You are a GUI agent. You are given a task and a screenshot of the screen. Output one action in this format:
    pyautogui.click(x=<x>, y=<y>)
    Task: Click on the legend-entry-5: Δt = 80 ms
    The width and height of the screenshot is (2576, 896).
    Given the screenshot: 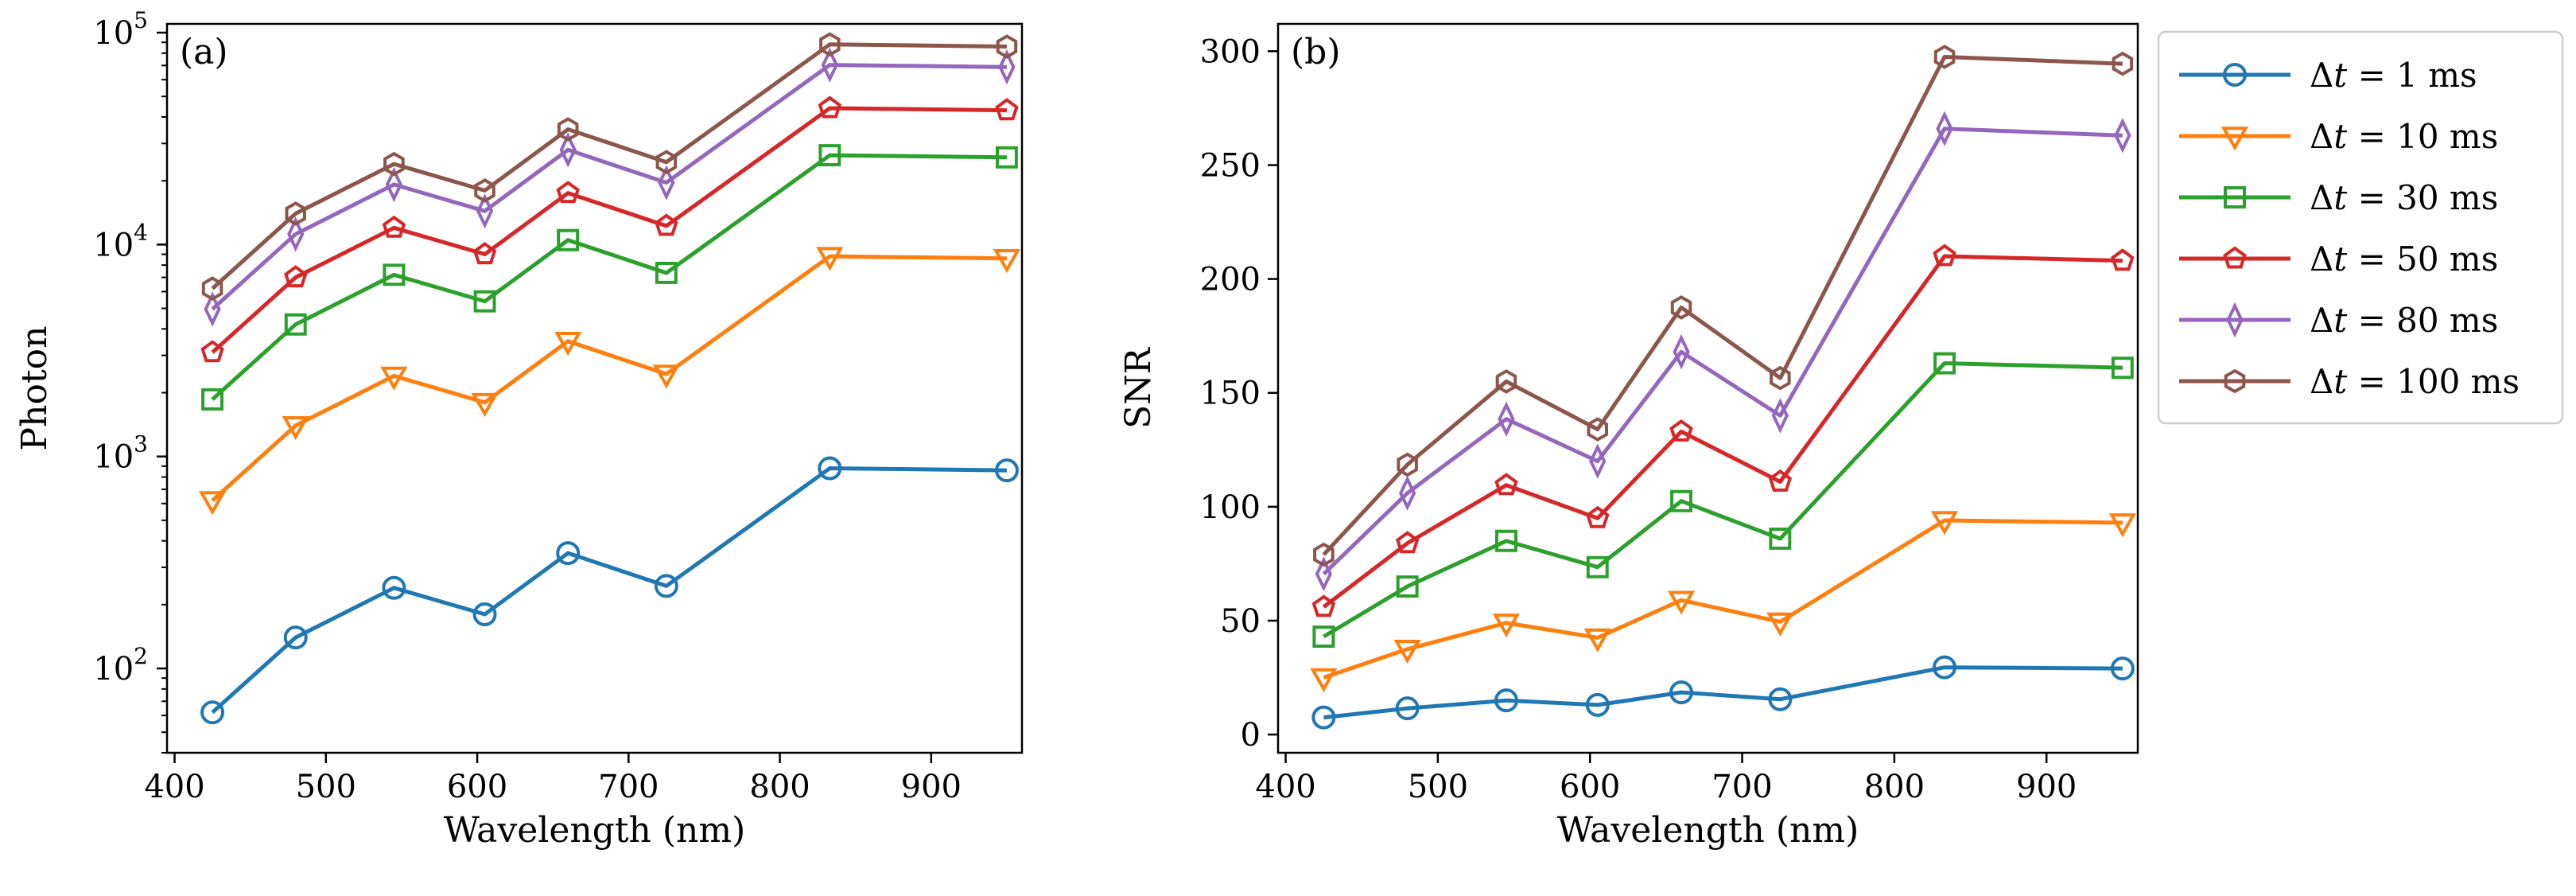 What is the action you would take?
    pyautogui.click(x=2338, y=320)
    